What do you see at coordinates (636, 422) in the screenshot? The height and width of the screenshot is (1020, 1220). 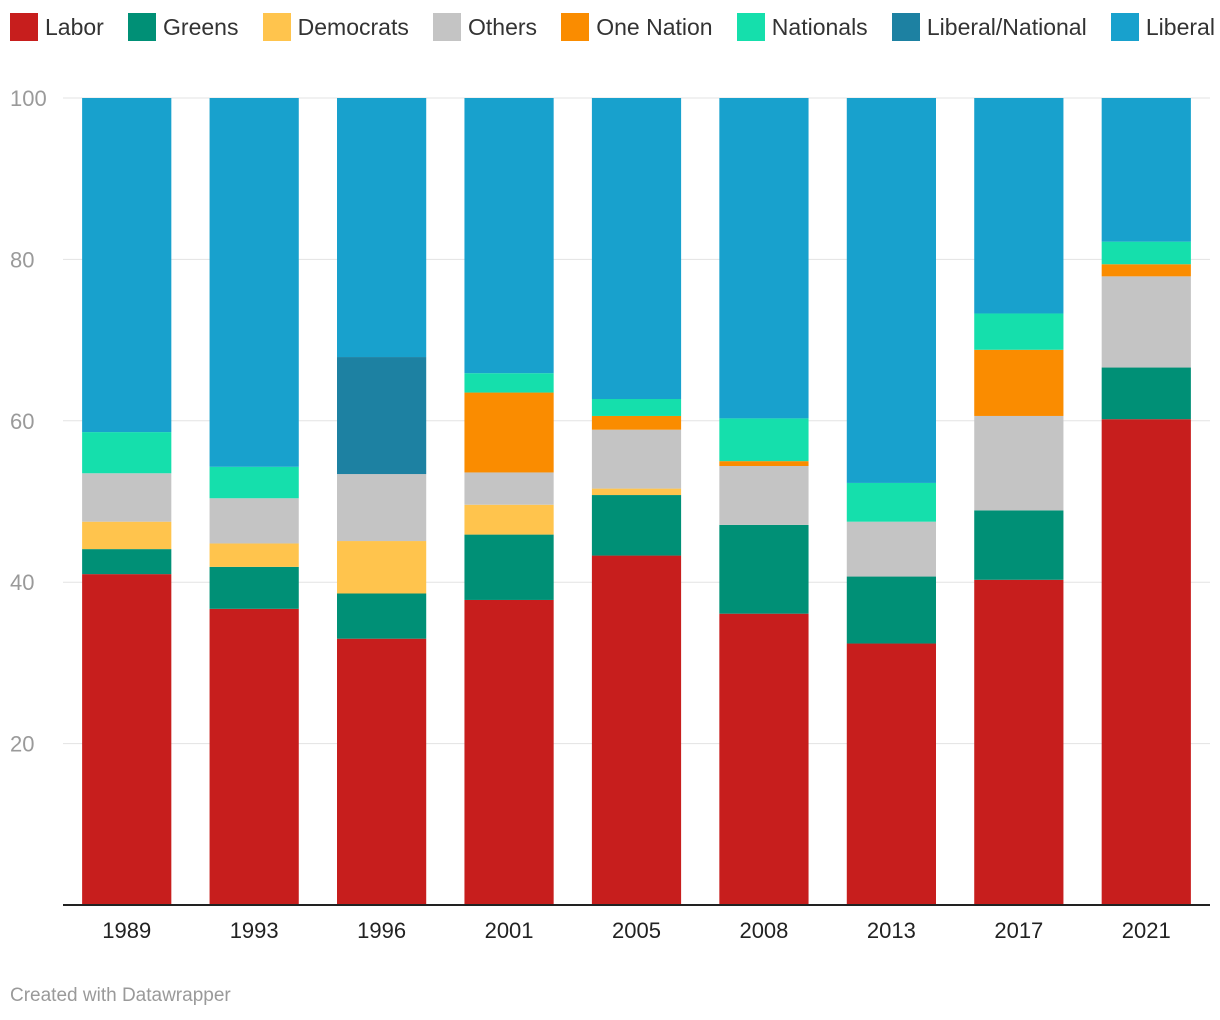 I see `bar-segment-one-nation-2005` at bounding box center [636, 422].